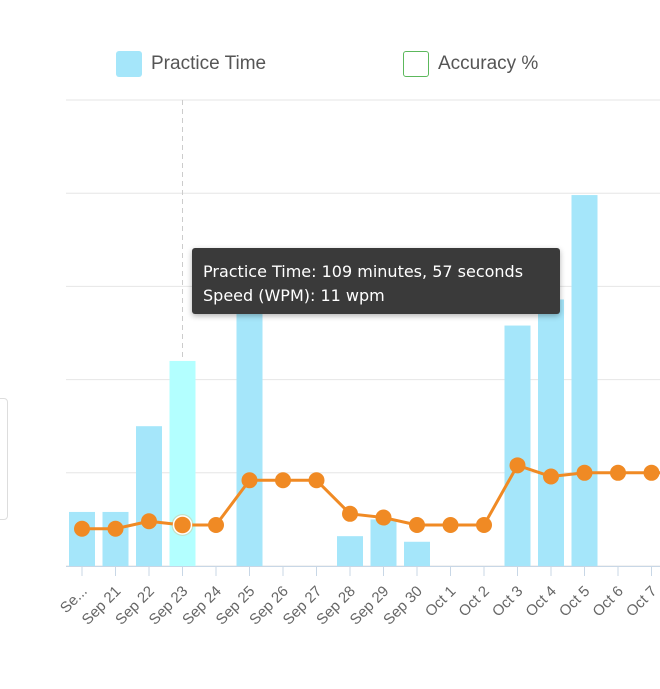 The height and width of the screenshot is (689, 660). I want to click on side-panel-handle, so click(4, 459).